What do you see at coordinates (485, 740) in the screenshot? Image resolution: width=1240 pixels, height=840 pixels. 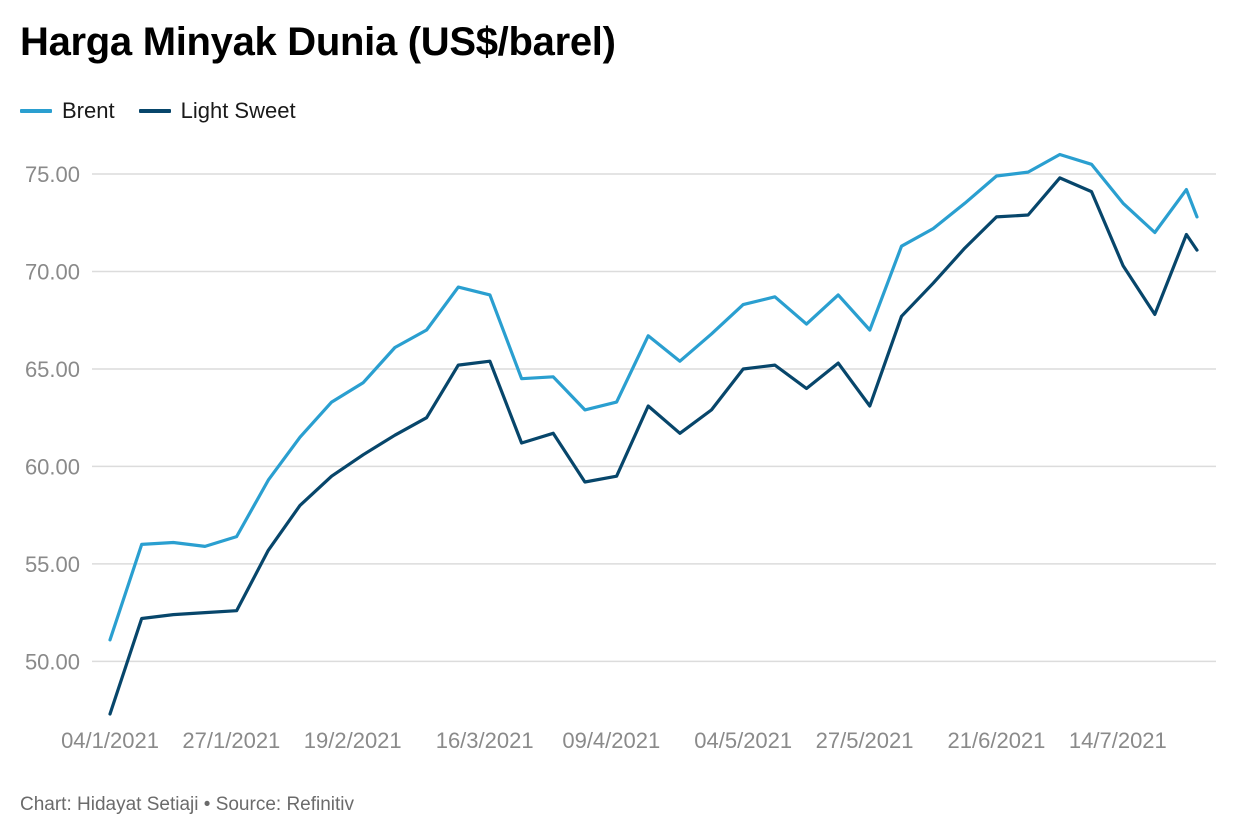 I see `x-tick-label-3: 16/3/2021` at bounding box center [485, 740].